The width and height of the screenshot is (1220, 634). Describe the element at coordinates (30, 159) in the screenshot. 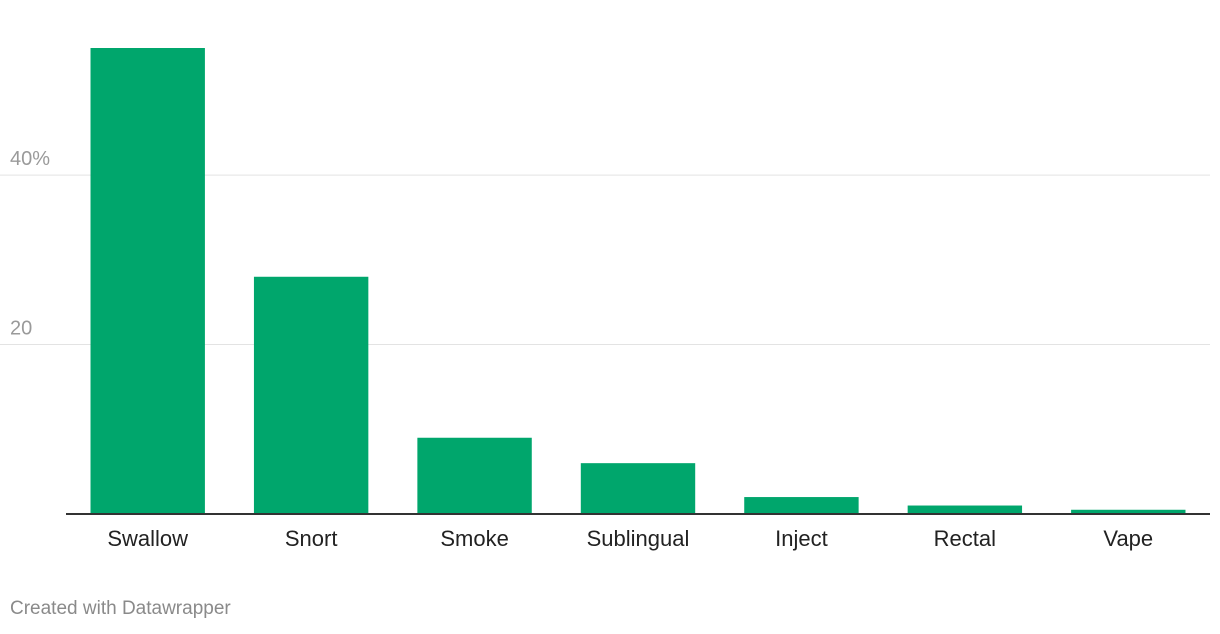

I see `y-tick-label: 40%` at that location.